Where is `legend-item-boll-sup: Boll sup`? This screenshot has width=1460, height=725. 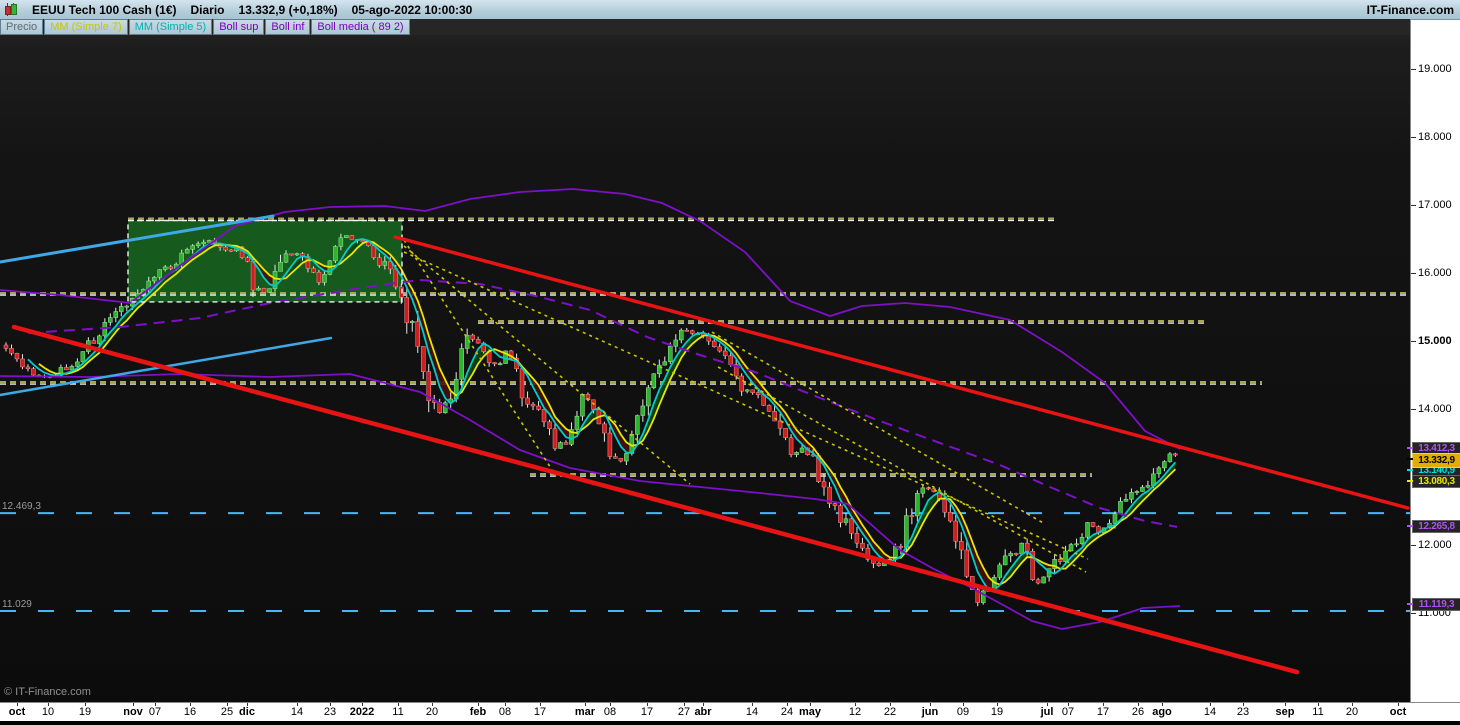
legend-item-boll-sup: Boll sup is located at coordinates (239, 27).